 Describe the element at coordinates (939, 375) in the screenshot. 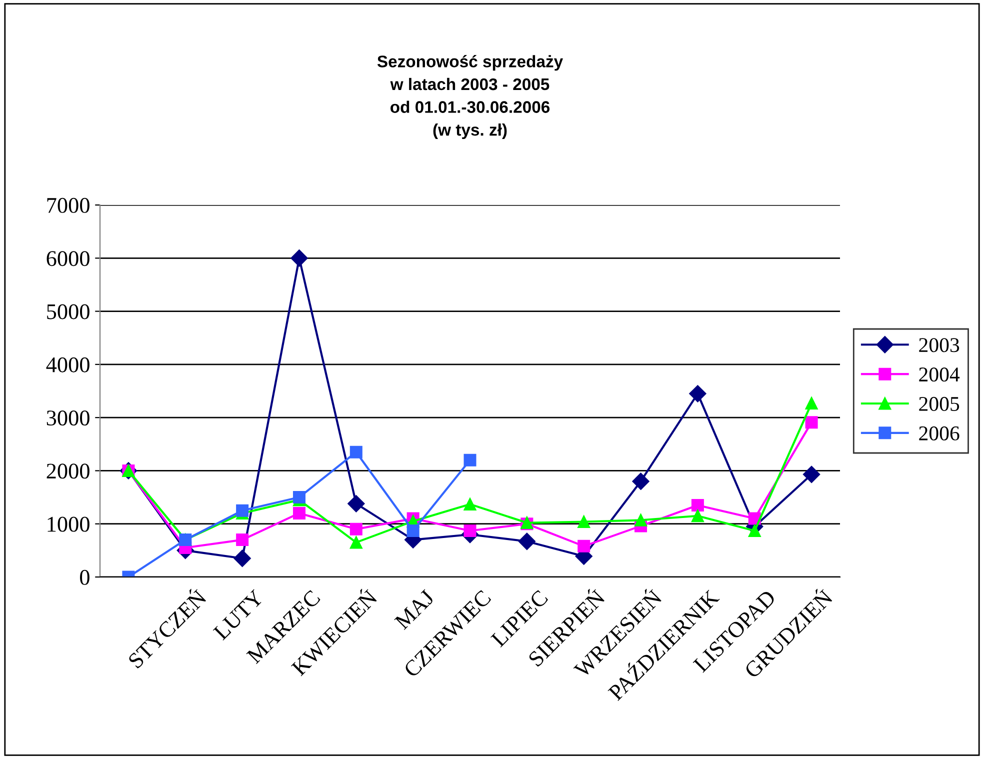

I see `legend-label: 2004` at that location.